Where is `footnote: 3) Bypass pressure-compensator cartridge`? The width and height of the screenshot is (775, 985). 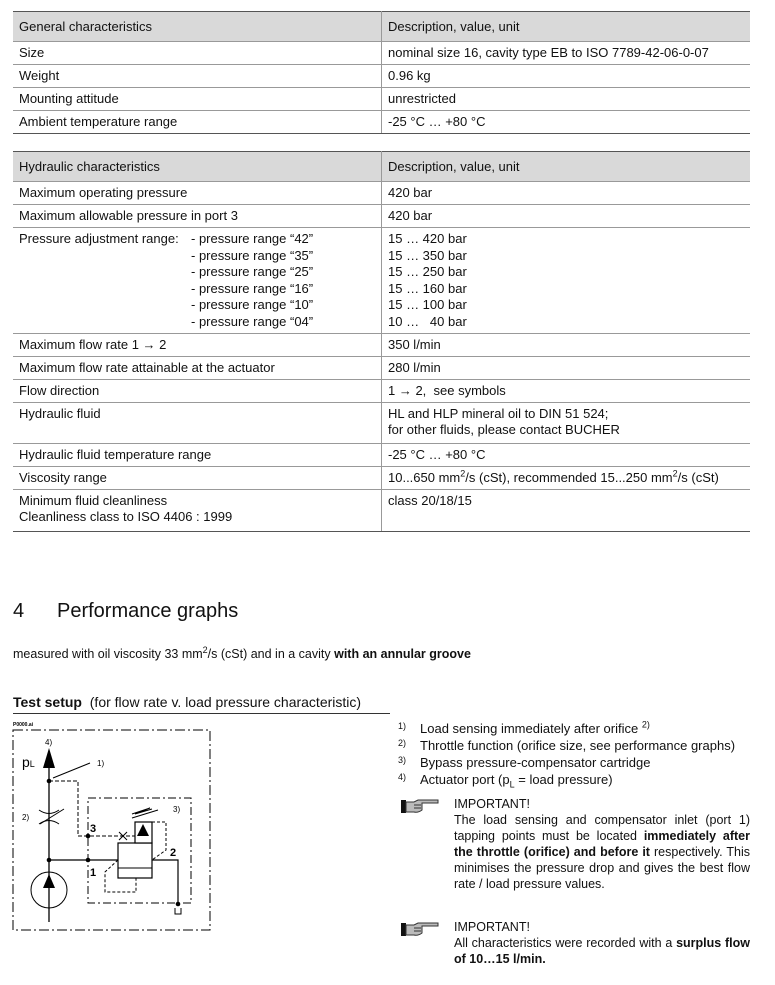
footnote: 3) Bypass pressure-compensator cartridge is located at coordinates (578, 762).